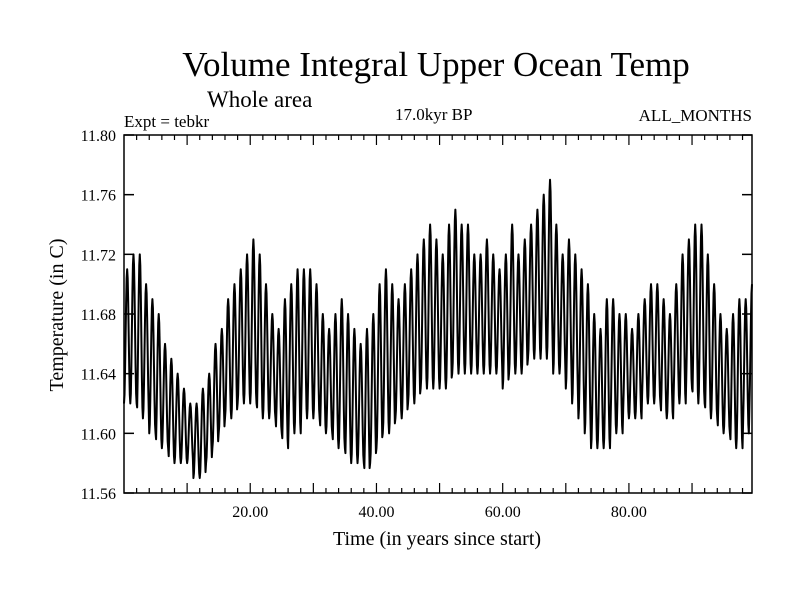 This screenshot has width=800, height=600. Describe the element at coordinates (166, 121) in the screenshot. I see `experiment-label: Expt = tebkr` at that location.